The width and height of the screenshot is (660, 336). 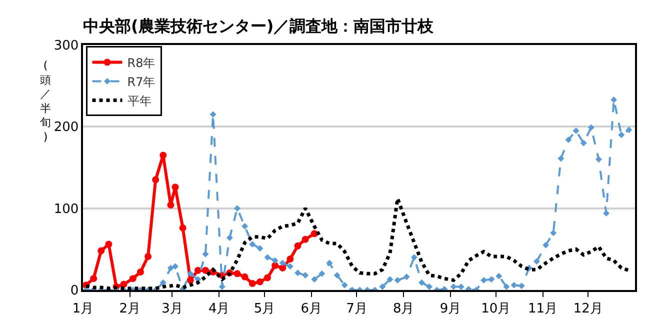 I want to click on x-tick-label: 4月, so click(x=219, y=308).